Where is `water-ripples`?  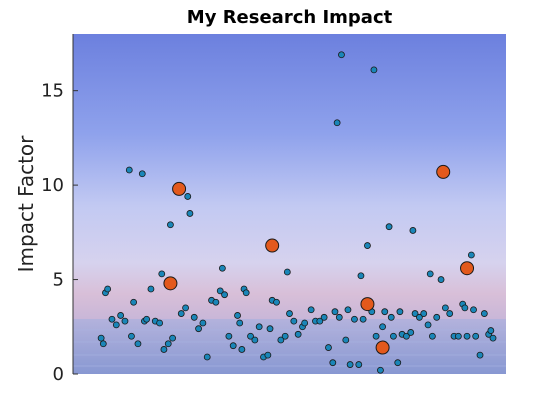
water-ripples is located at coordinates (289, 348).